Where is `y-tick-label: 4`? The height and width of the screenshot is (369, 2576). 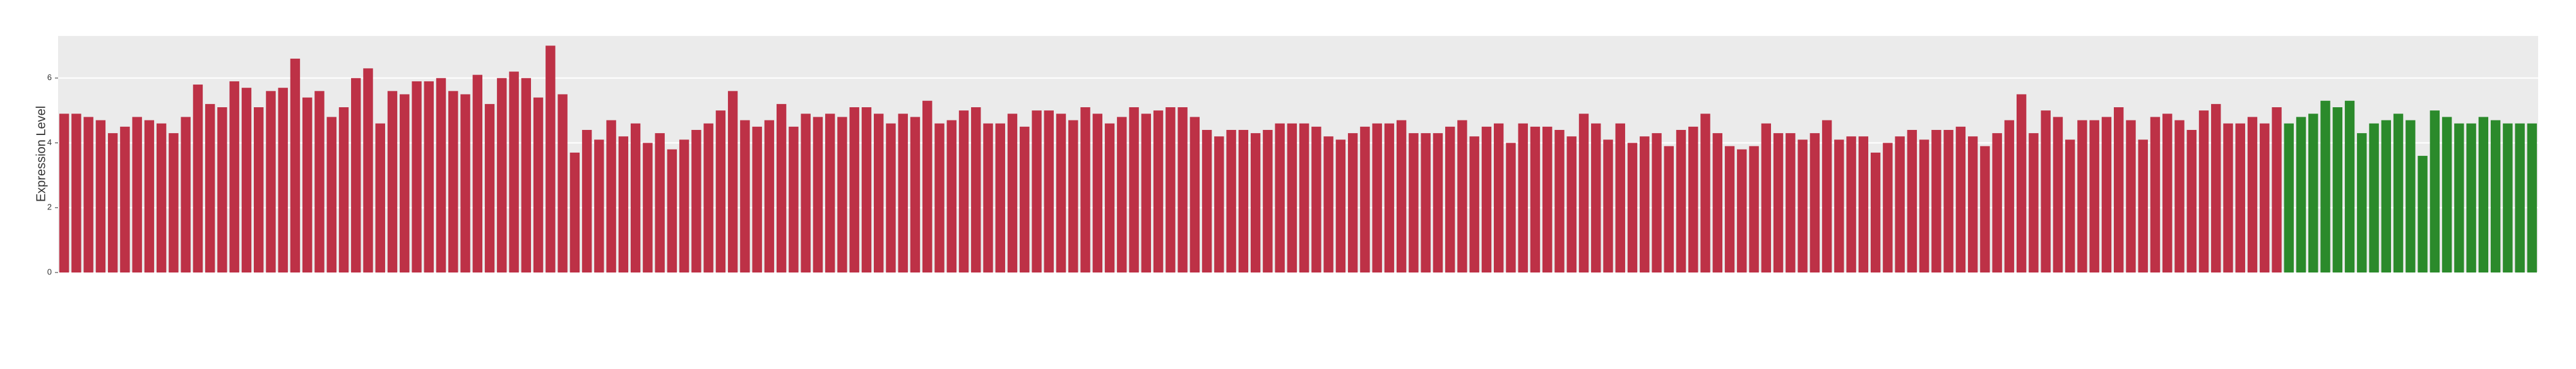
y-tick-label: 4 is located at coordinates (49, 142).